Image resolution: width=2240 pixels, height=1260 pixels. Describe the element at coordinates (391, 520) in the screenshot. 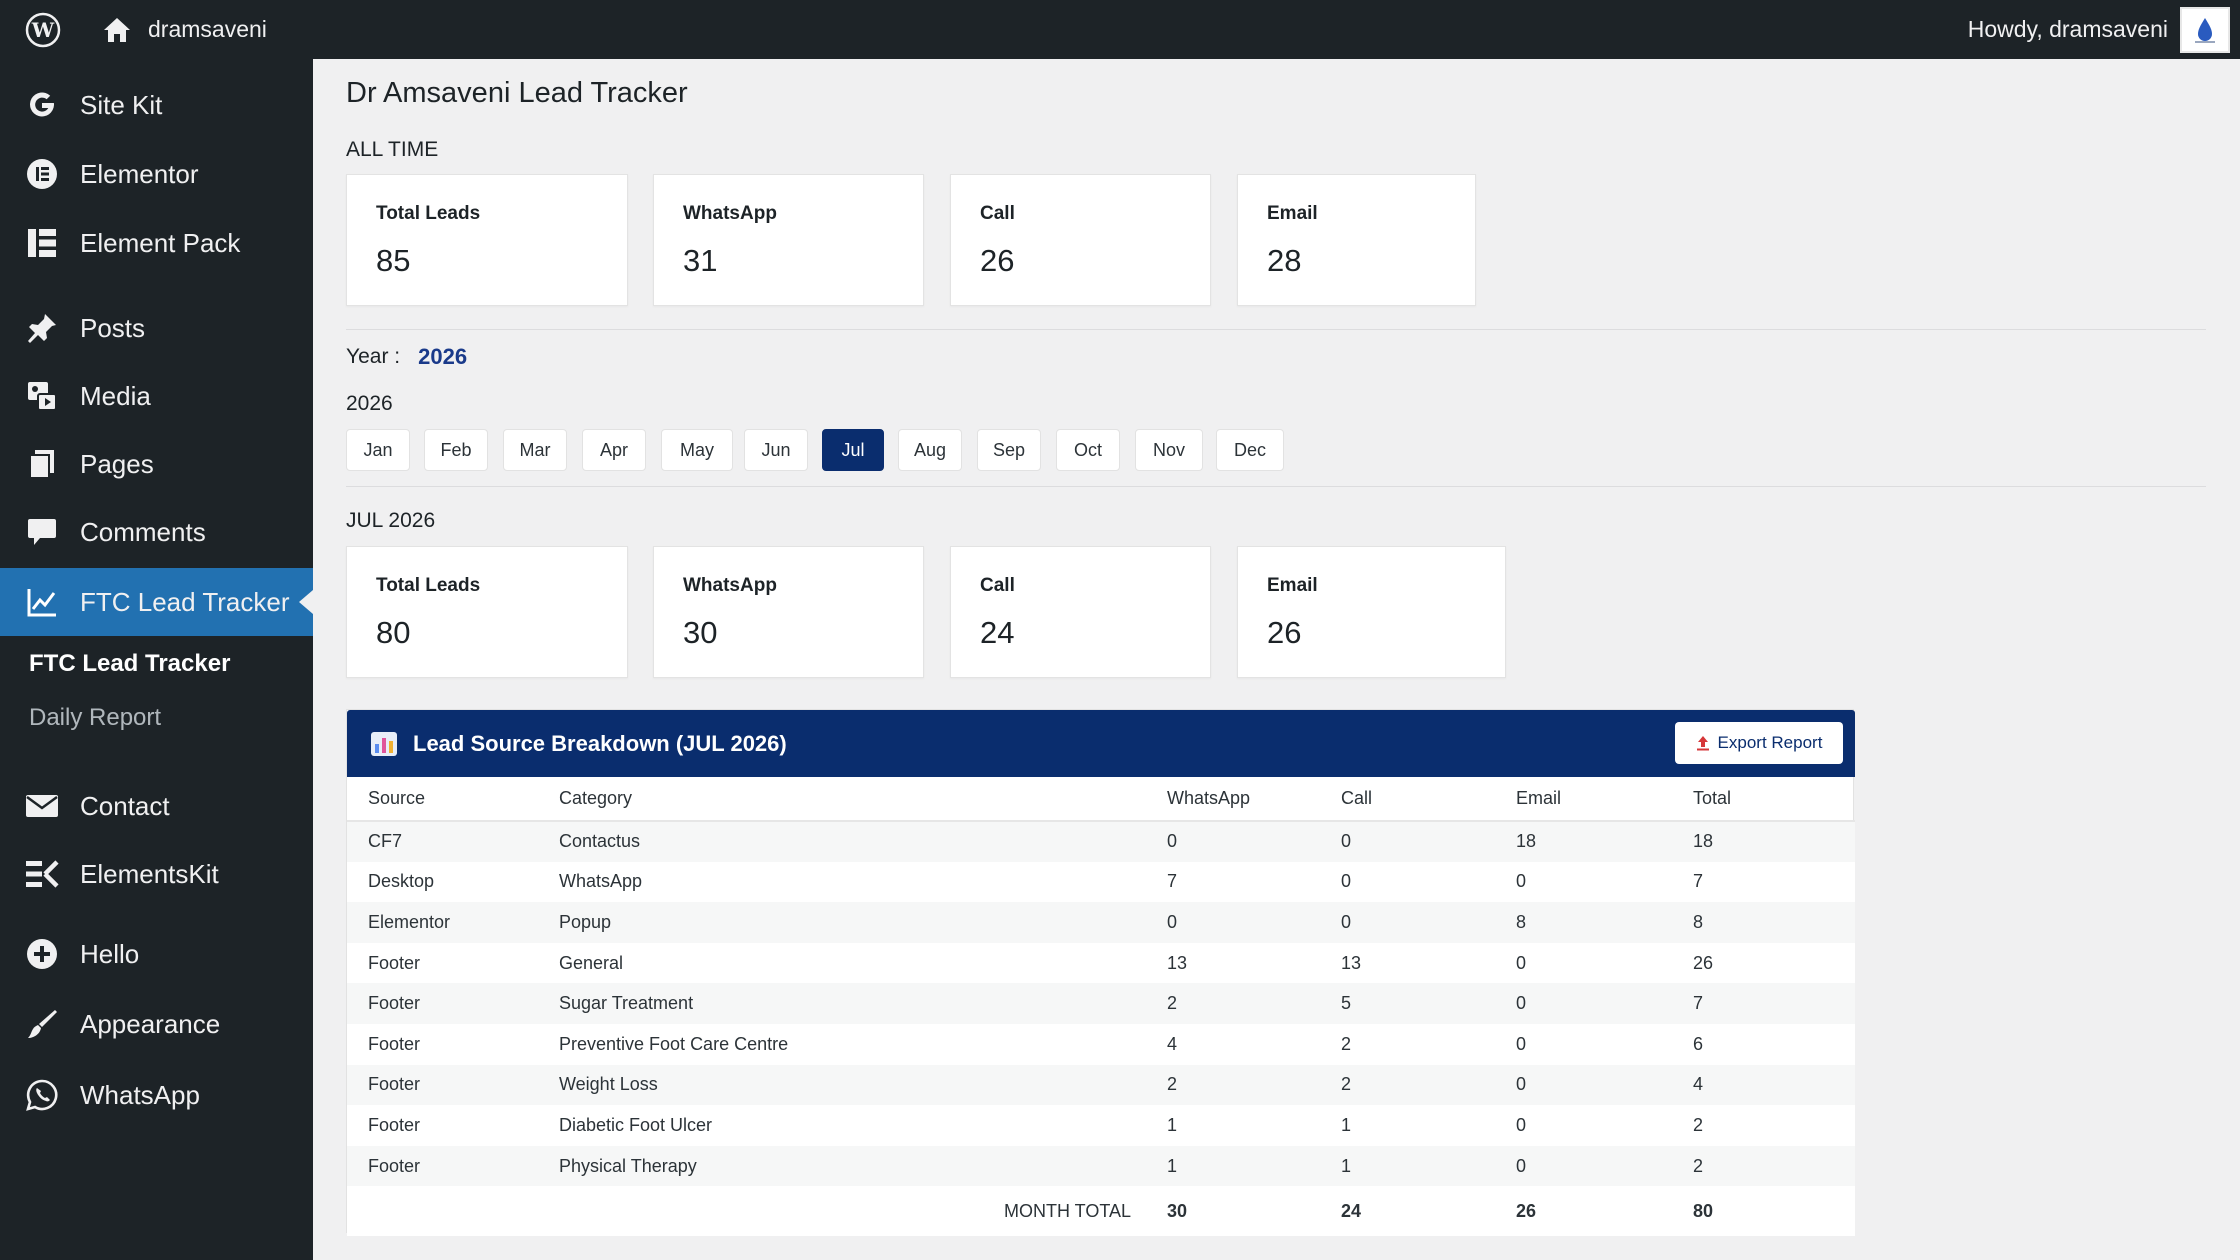

I see `month-label: JUL 2026` at that location.